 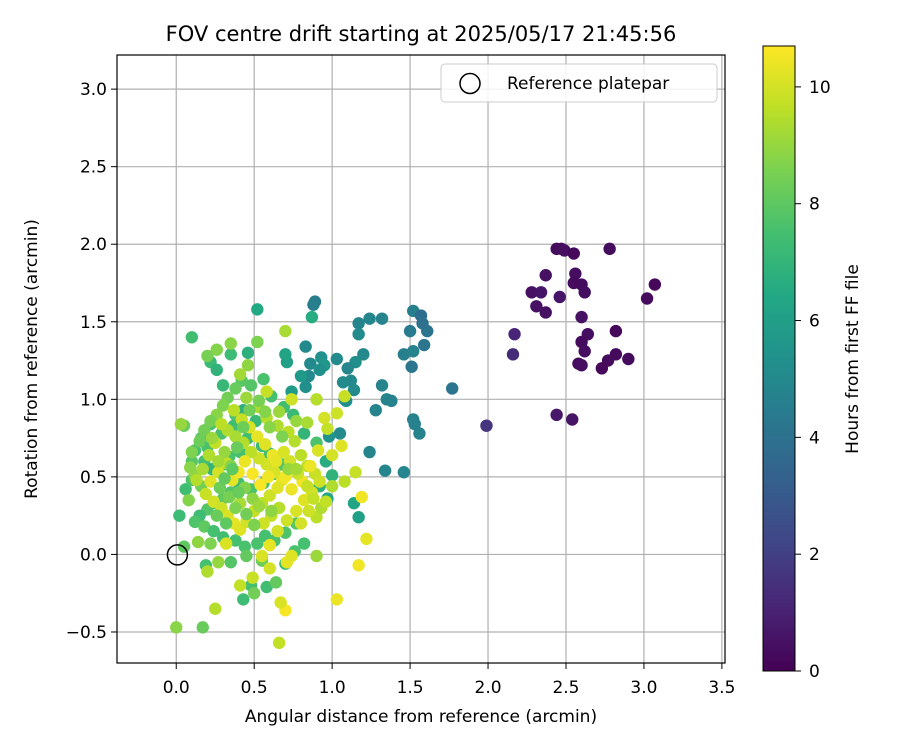 What do you see at coordinates (779, 358) in the screenshot?
I see `colorbar-gradient` at bounding box center [779, 358].